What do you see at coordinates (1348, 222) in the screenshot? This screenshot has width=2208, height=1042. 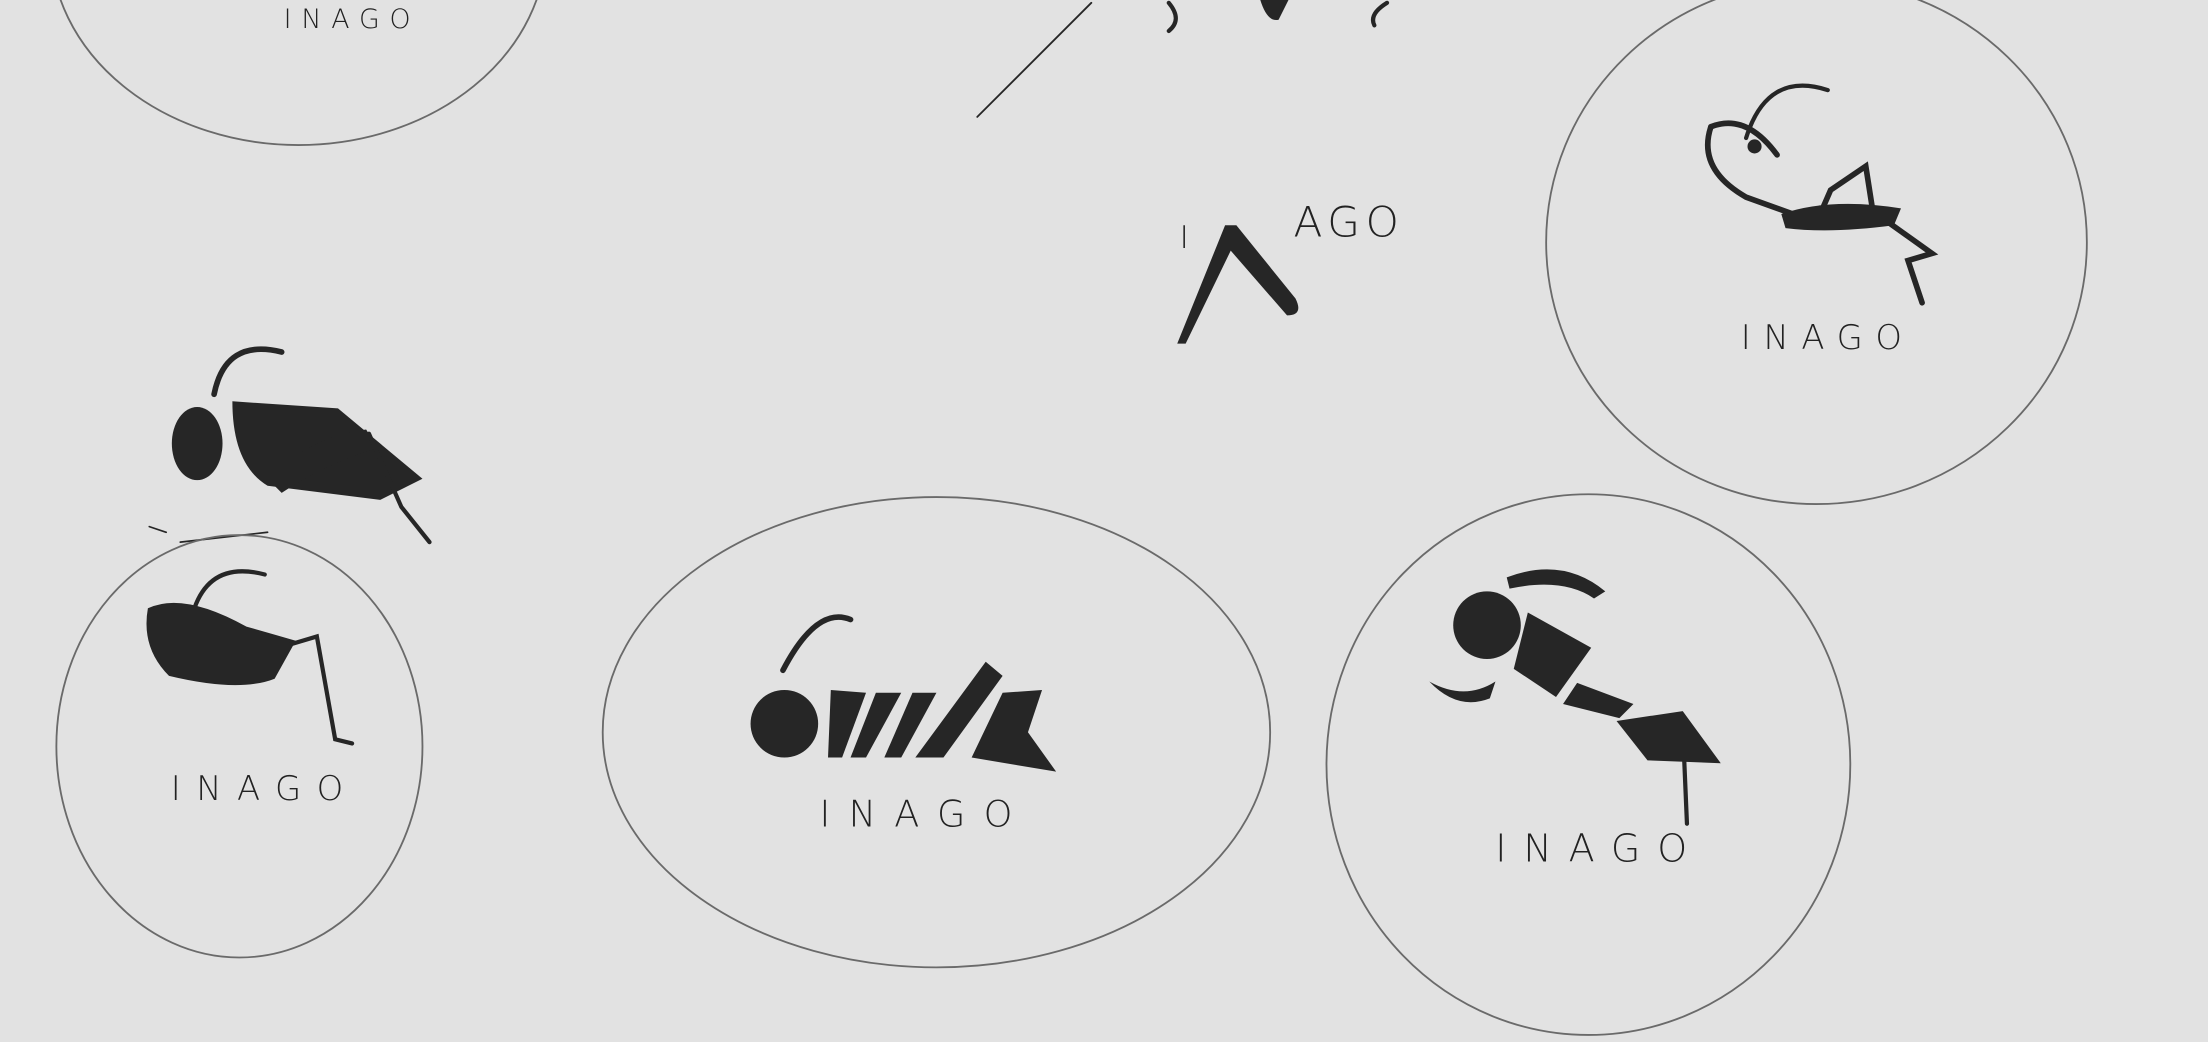 I see `logo-text: AGO` at bounding box center [1348, 222].